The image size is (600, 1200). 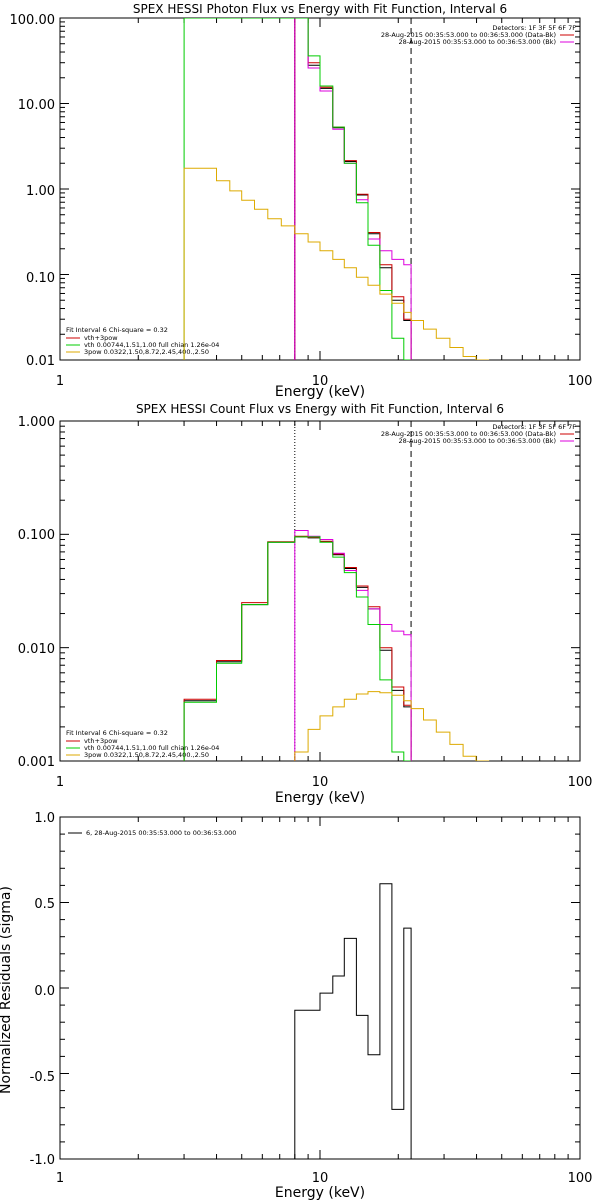 I want to click on photon-x-tick-10: 10, so click(x=320, y=381).